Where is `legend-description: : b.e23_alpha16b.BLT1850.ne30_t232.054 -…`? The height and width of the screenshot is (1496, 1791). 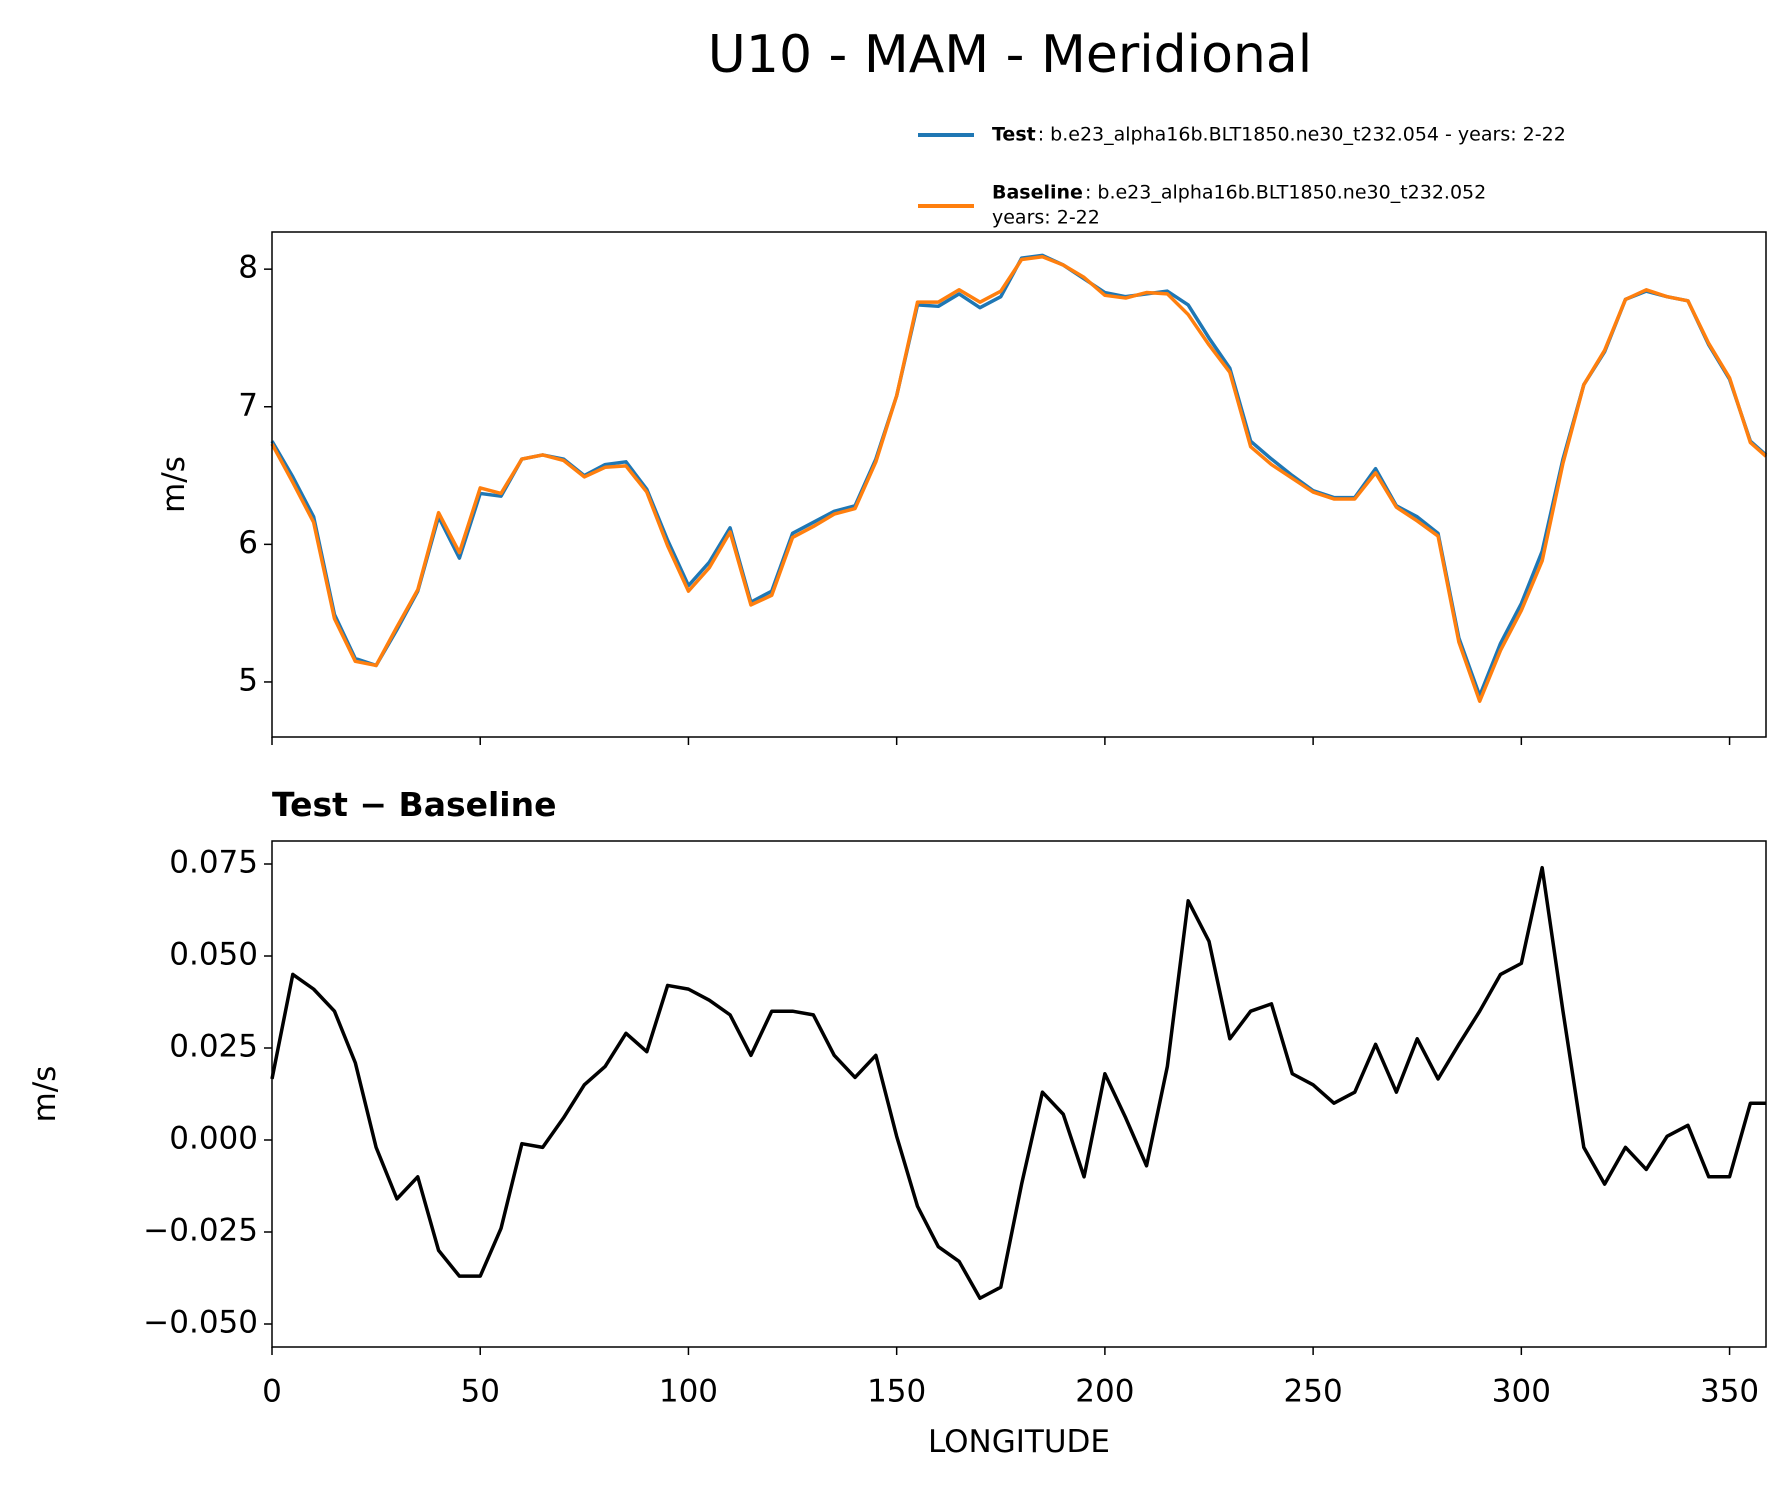
legend-description: : b.e23_alpha16b.BLT1850.ne30_t232.054 -… is located at coordinates (1302, 135).